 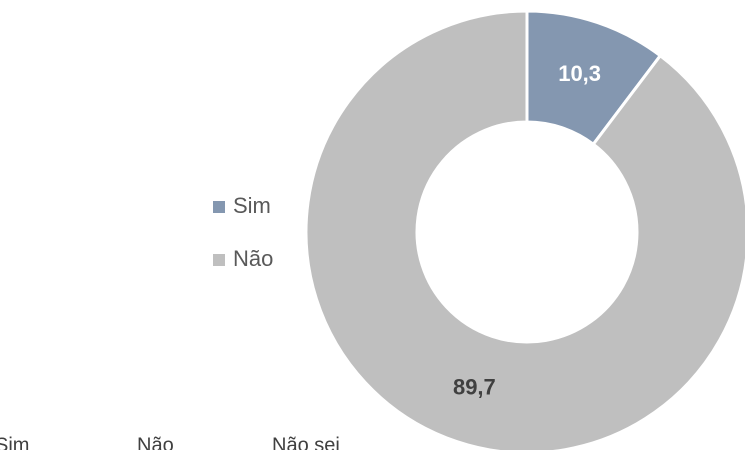 I want to click on footer-label: Não, so click(x=155, y=442).